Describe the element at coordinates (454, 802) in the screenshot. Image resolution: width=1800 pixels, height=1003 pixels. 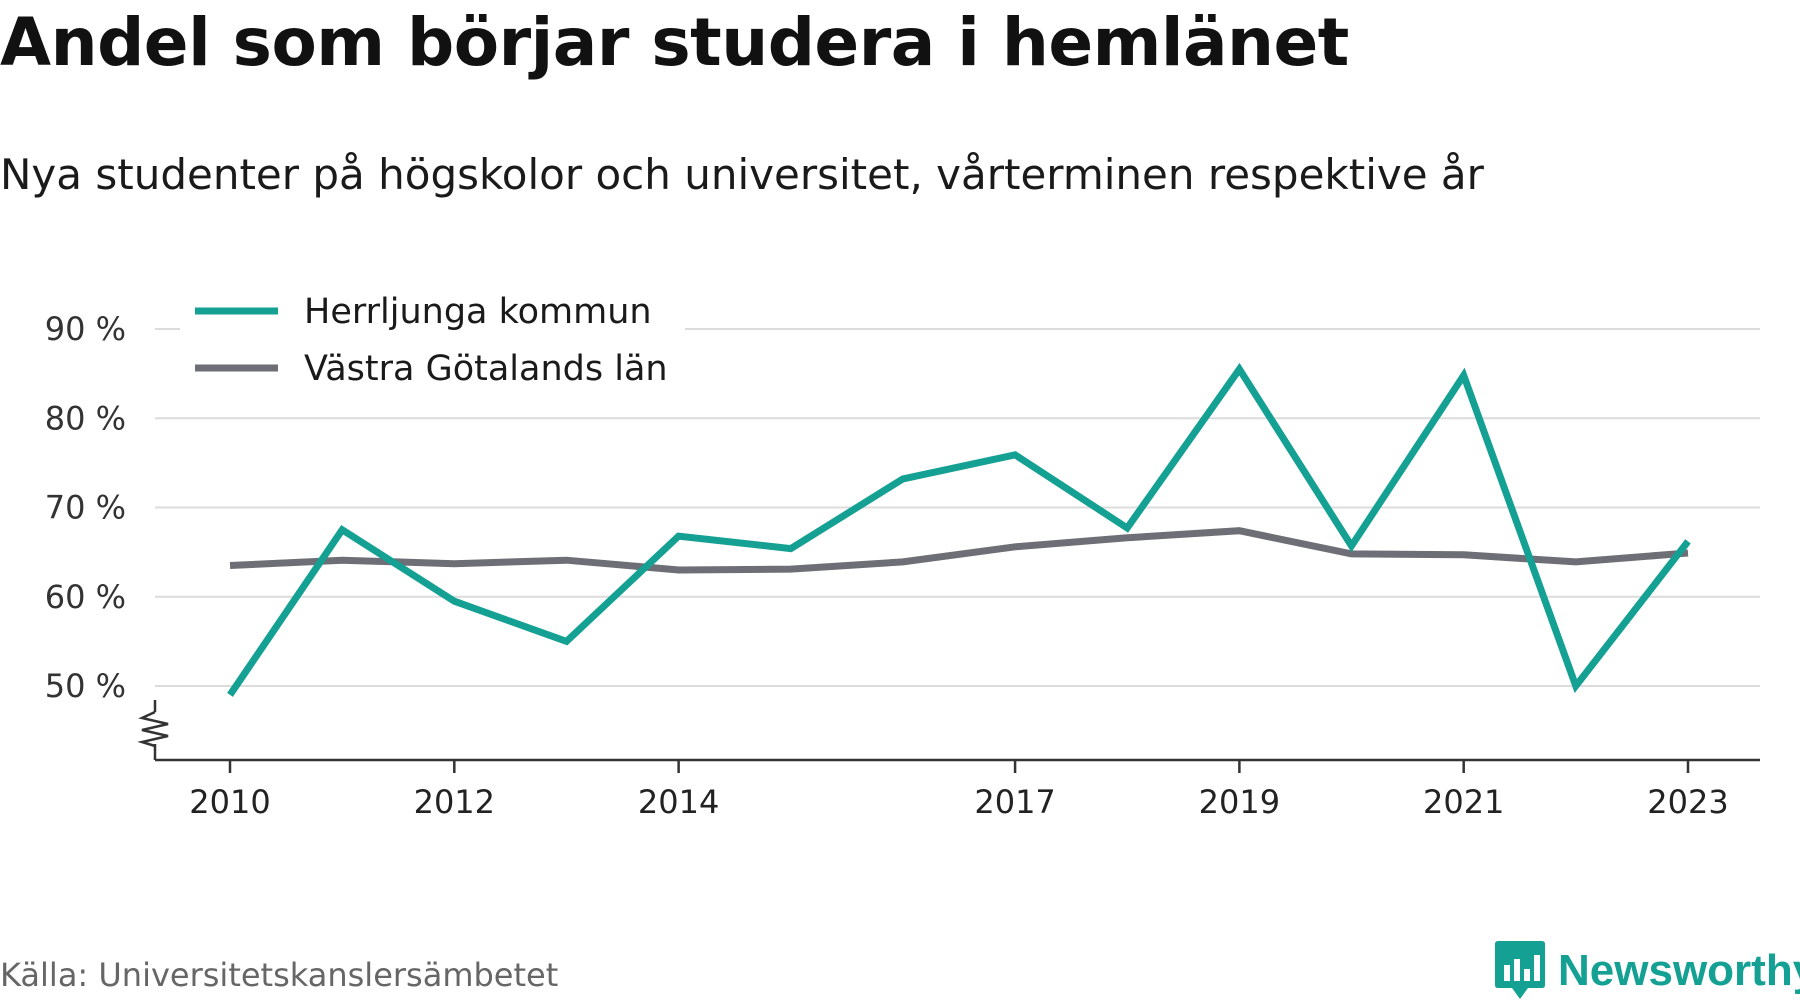
I see `x-tick-label: 2012` at that location.